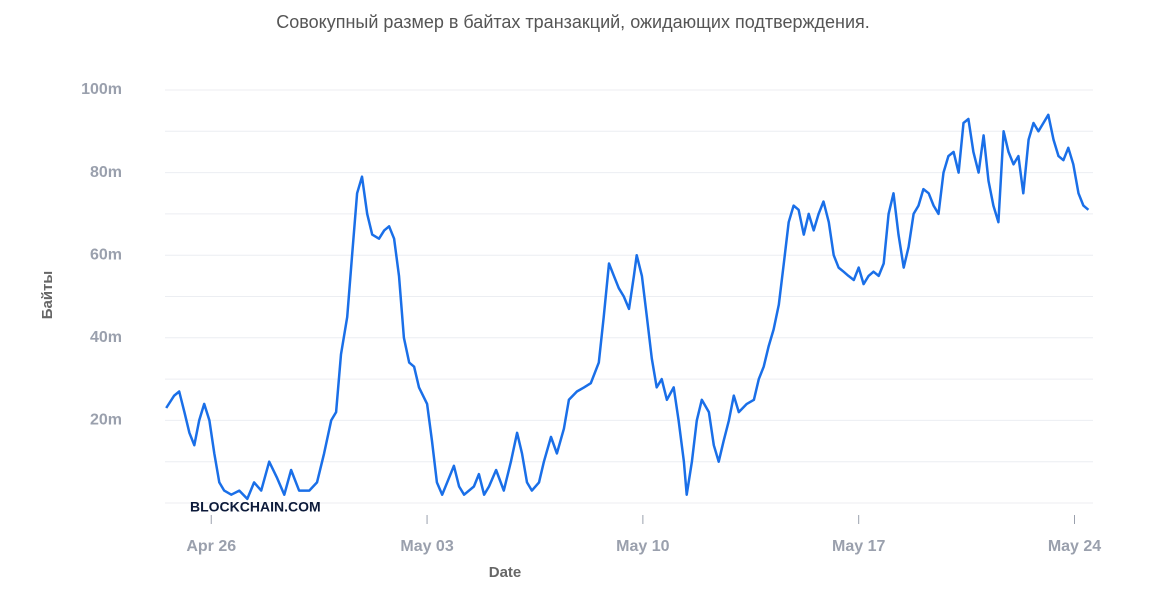 This screenshot has height=592, width=1169. What do you see at coordinates (211, 546) in the screenshot?
I see `x-tick-label: Apr 26` at bounding box center [211, 546].